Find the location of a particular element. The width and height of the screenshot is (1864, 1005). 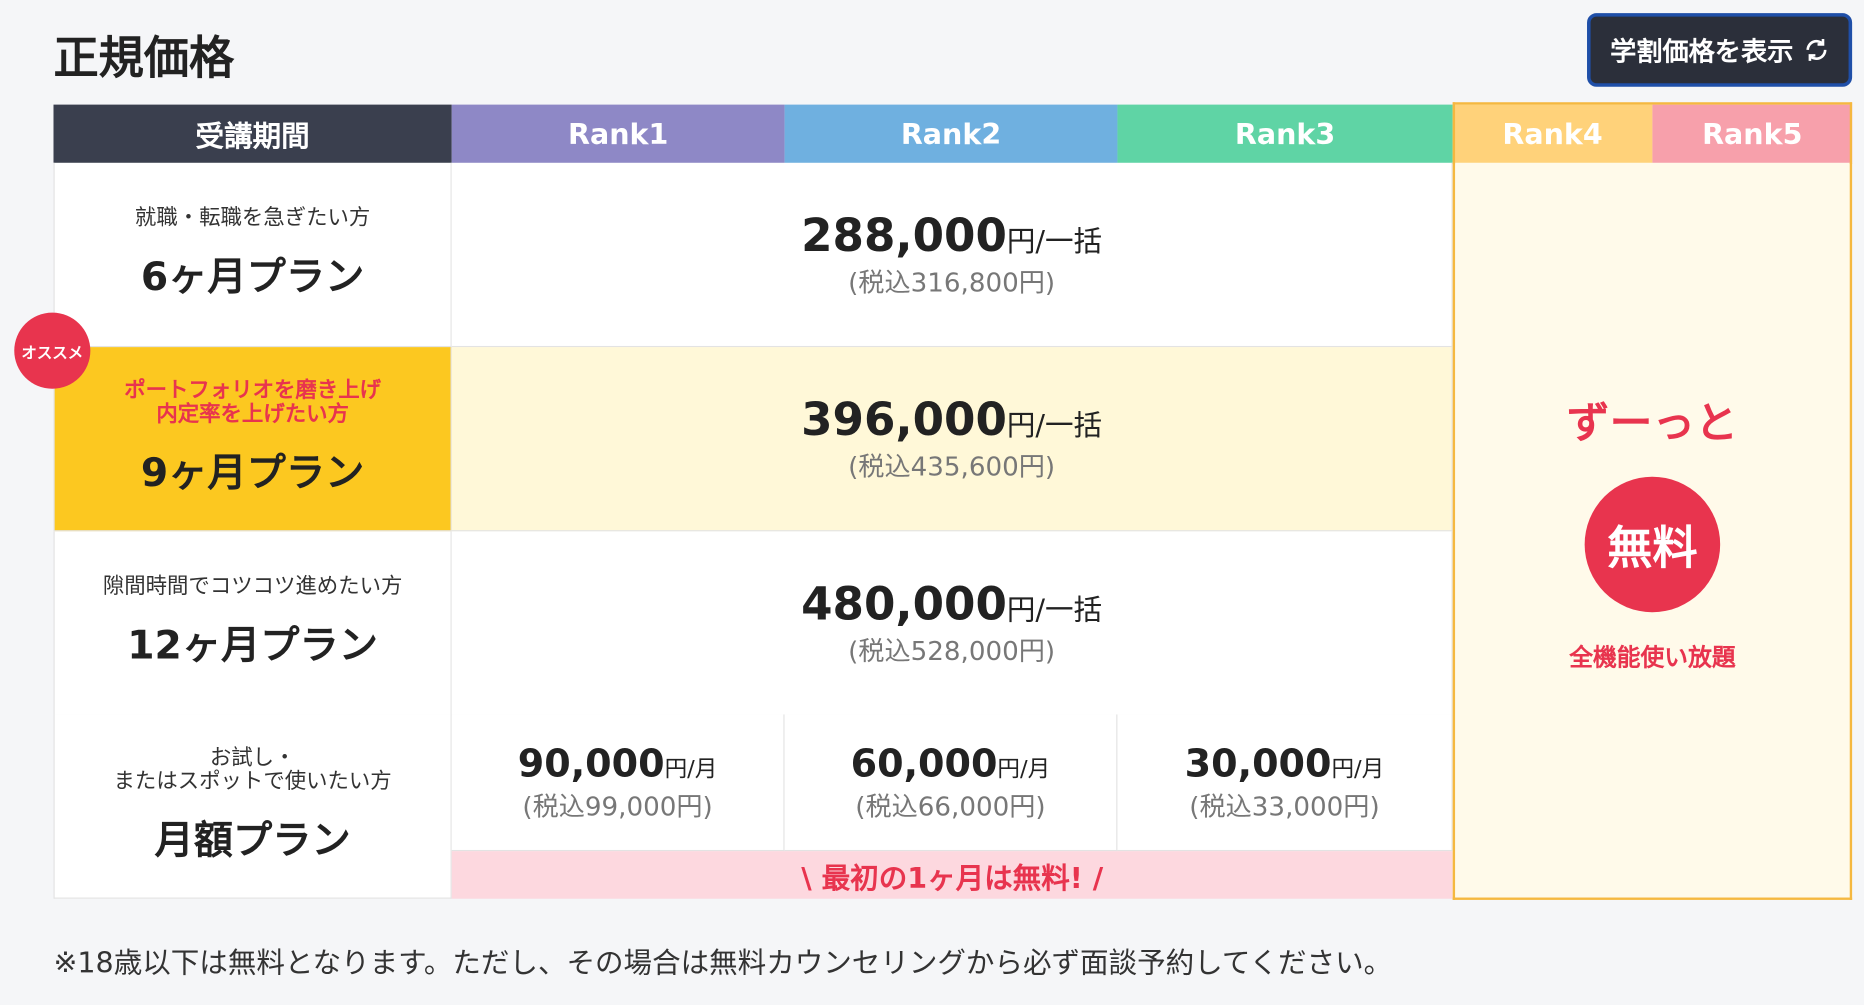

price: 288,000円/一括 is located at coordinates (951, 235).